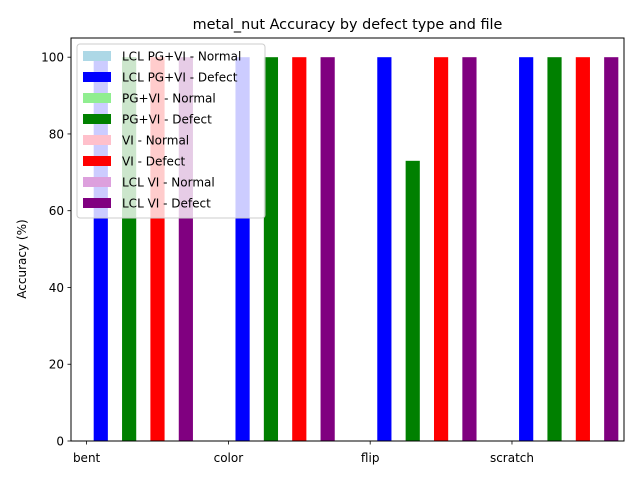  What do you see at coordinates (370, 458) in the screenshot?
I see `x-tick-label-flip: flip` at bounding box center [370, 458].